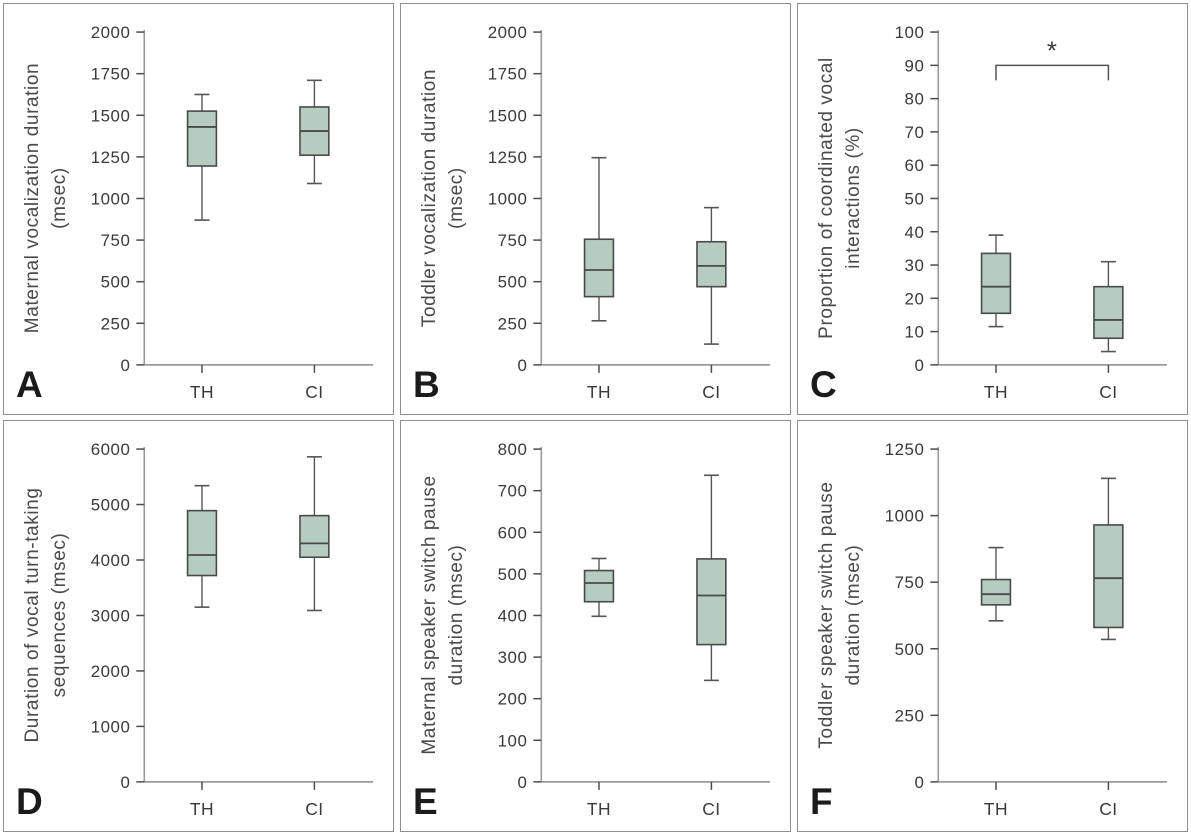 This screenshot has width=1191, height=835. I want to click on y-tick-label: 700, so click(513, 491).